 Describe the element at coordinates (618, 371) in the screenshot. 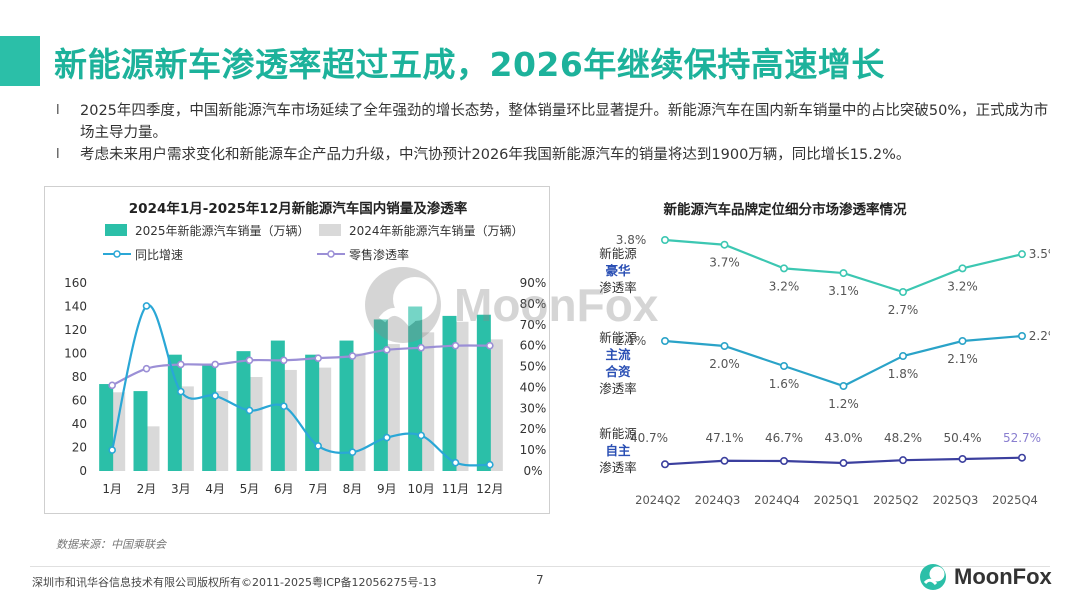

I see `mainstream-series-label: 合资` at that location.